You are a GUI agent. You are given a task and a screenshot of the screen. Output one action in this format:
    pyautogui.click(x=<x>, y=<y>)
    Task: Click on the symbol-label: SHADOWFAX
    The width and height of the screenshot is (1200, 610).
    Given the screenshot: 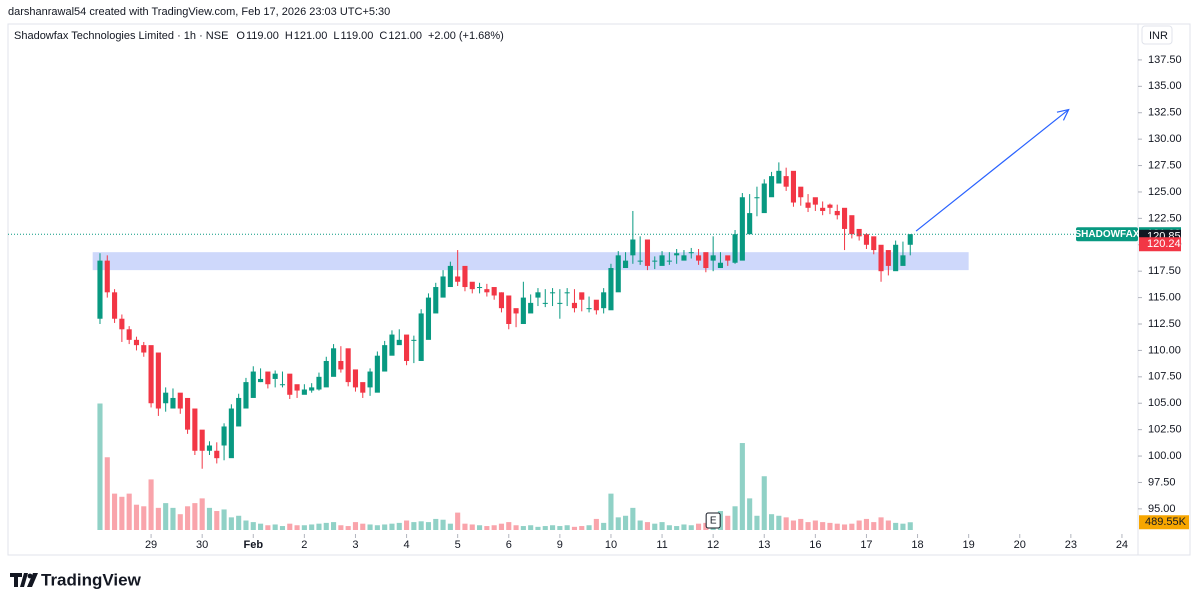 What is the action you would take?
    pyautogui.click(x=1107, y=234)
    